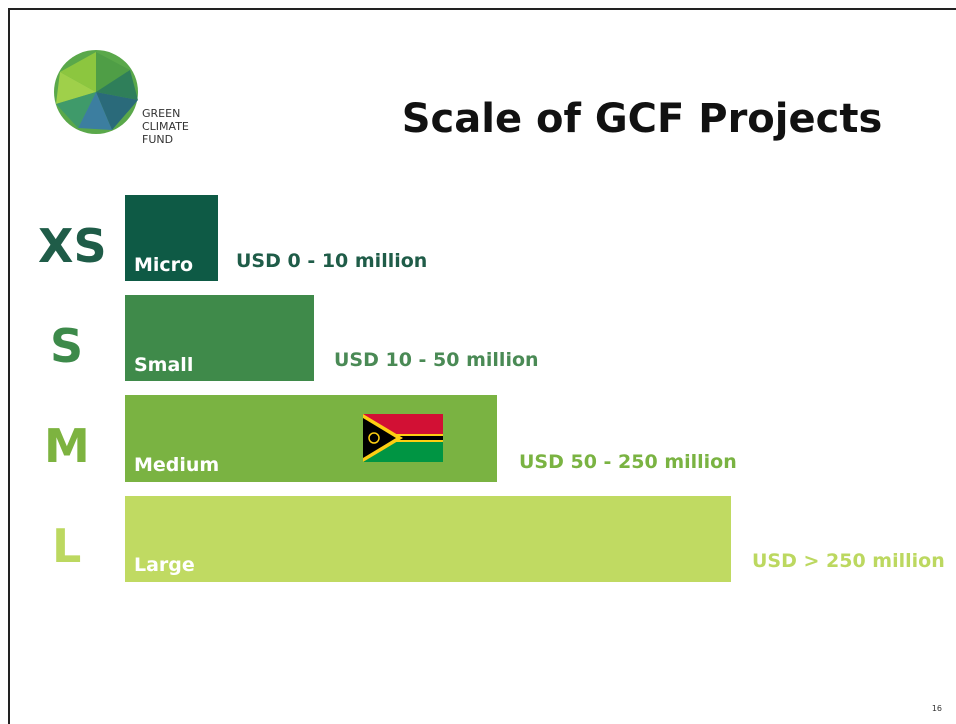 This screenshot has height=724, width=956. What do you see at coordinates (331, 261) in the screenshot?
I see `range: USD 0 - 10 million` at bounding box center [331, 261].